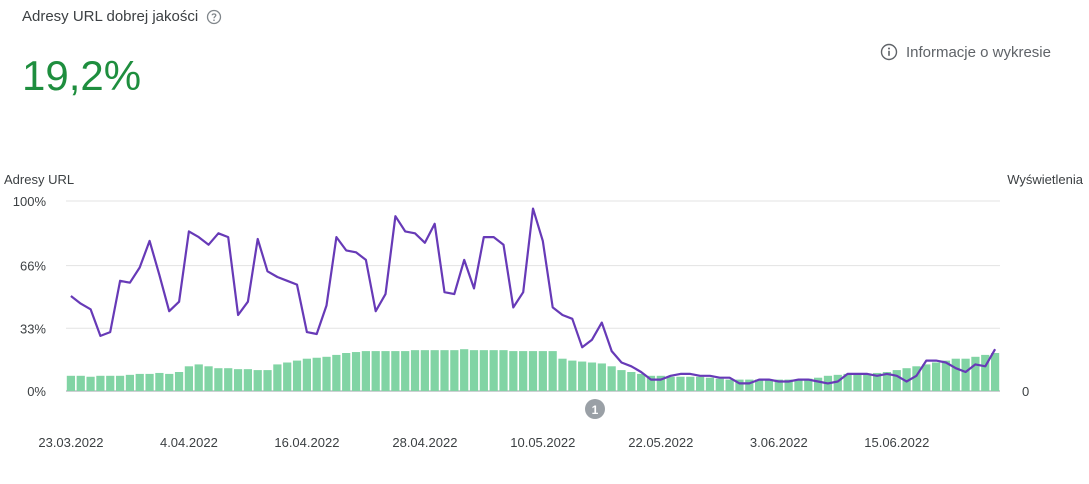  Describe the element at coordinates (896, 442) in the screenshot. I see `x-tick-label: 15.06.2022` at that location.